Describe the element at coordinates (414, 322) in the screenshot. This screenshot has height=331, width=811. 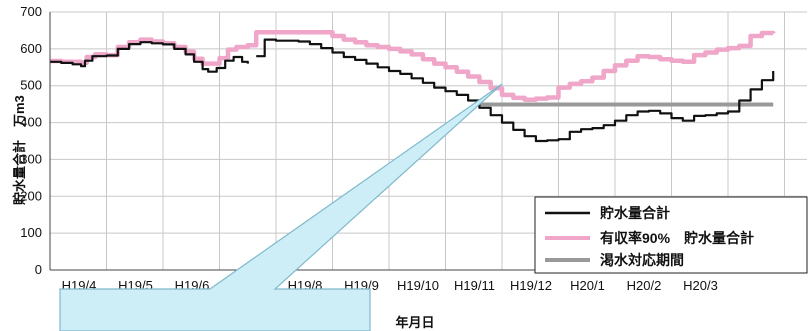
I see `x-axis-title: 年月日` at that location.